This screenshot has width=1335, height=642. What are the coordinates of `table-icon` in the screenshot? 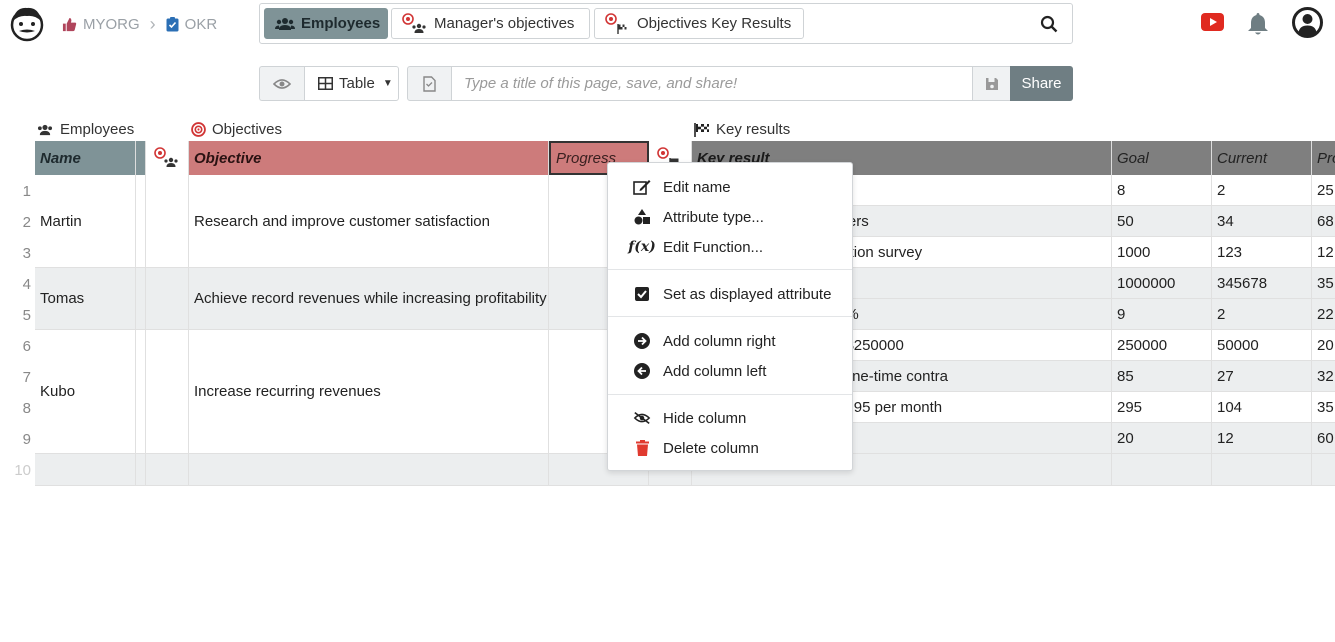 It's located at (325, 83).